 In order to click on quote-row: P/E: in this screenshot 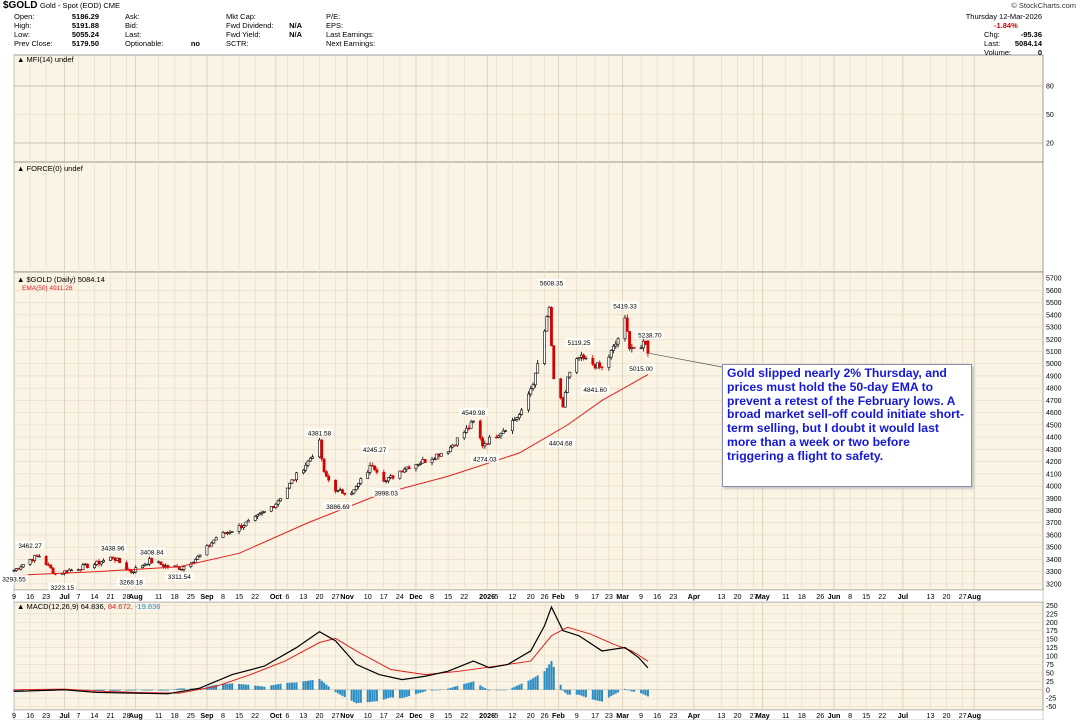, I will do `click(366, 16)`.